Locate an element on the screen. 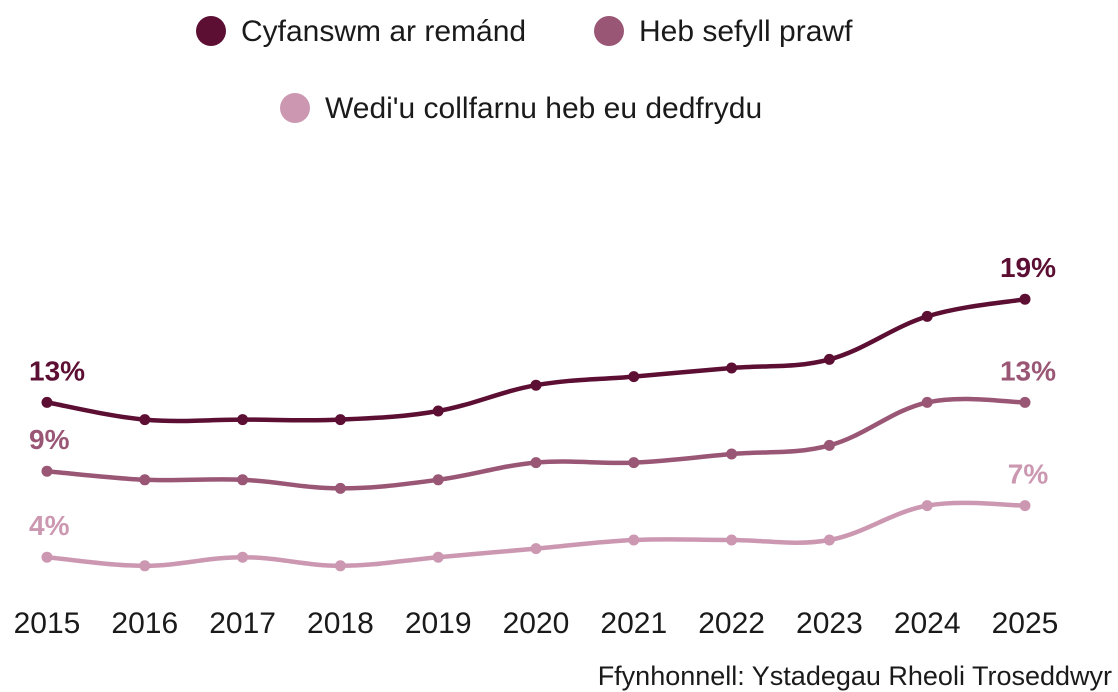  source-note: Ffynhonnell: Ystadegau Rheoli Troseddwyr is located at coordinates (854, 676).